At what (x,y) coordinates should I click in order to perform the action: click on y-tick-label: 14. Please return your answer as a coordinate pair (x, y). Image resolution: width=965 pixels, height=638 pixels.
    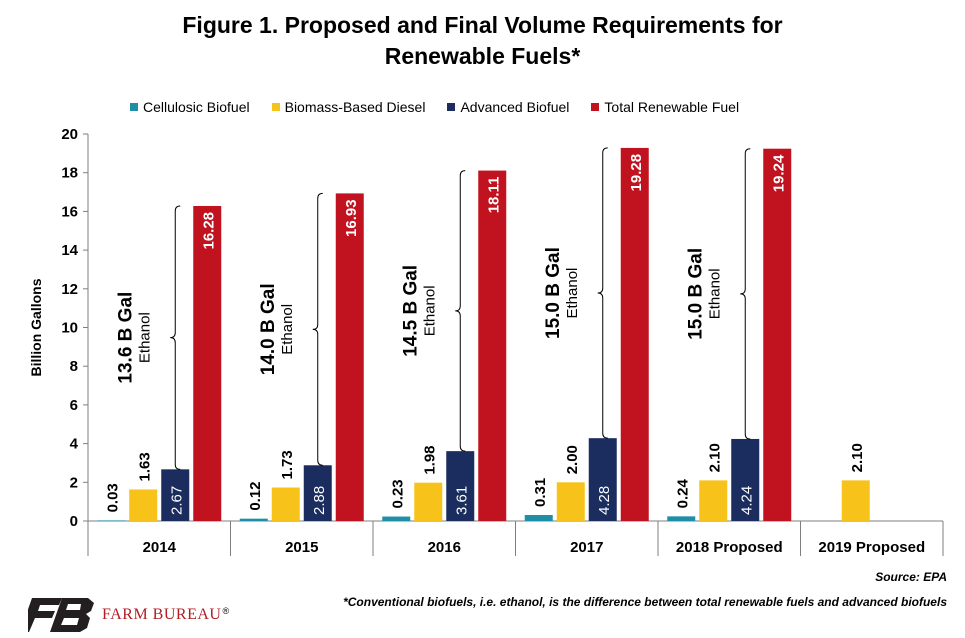
    Looking at the image, I should click on (69, 250).